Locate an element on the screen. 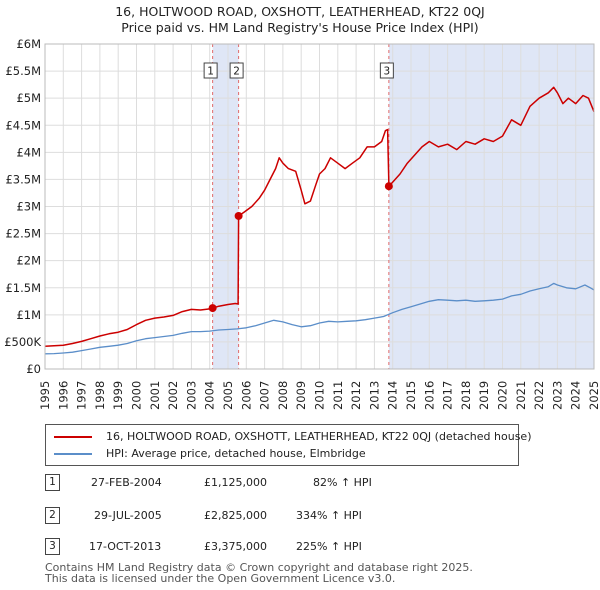 The image size is (600, 590). x-tick-label: 2019 is located at coordinates (484, 395).